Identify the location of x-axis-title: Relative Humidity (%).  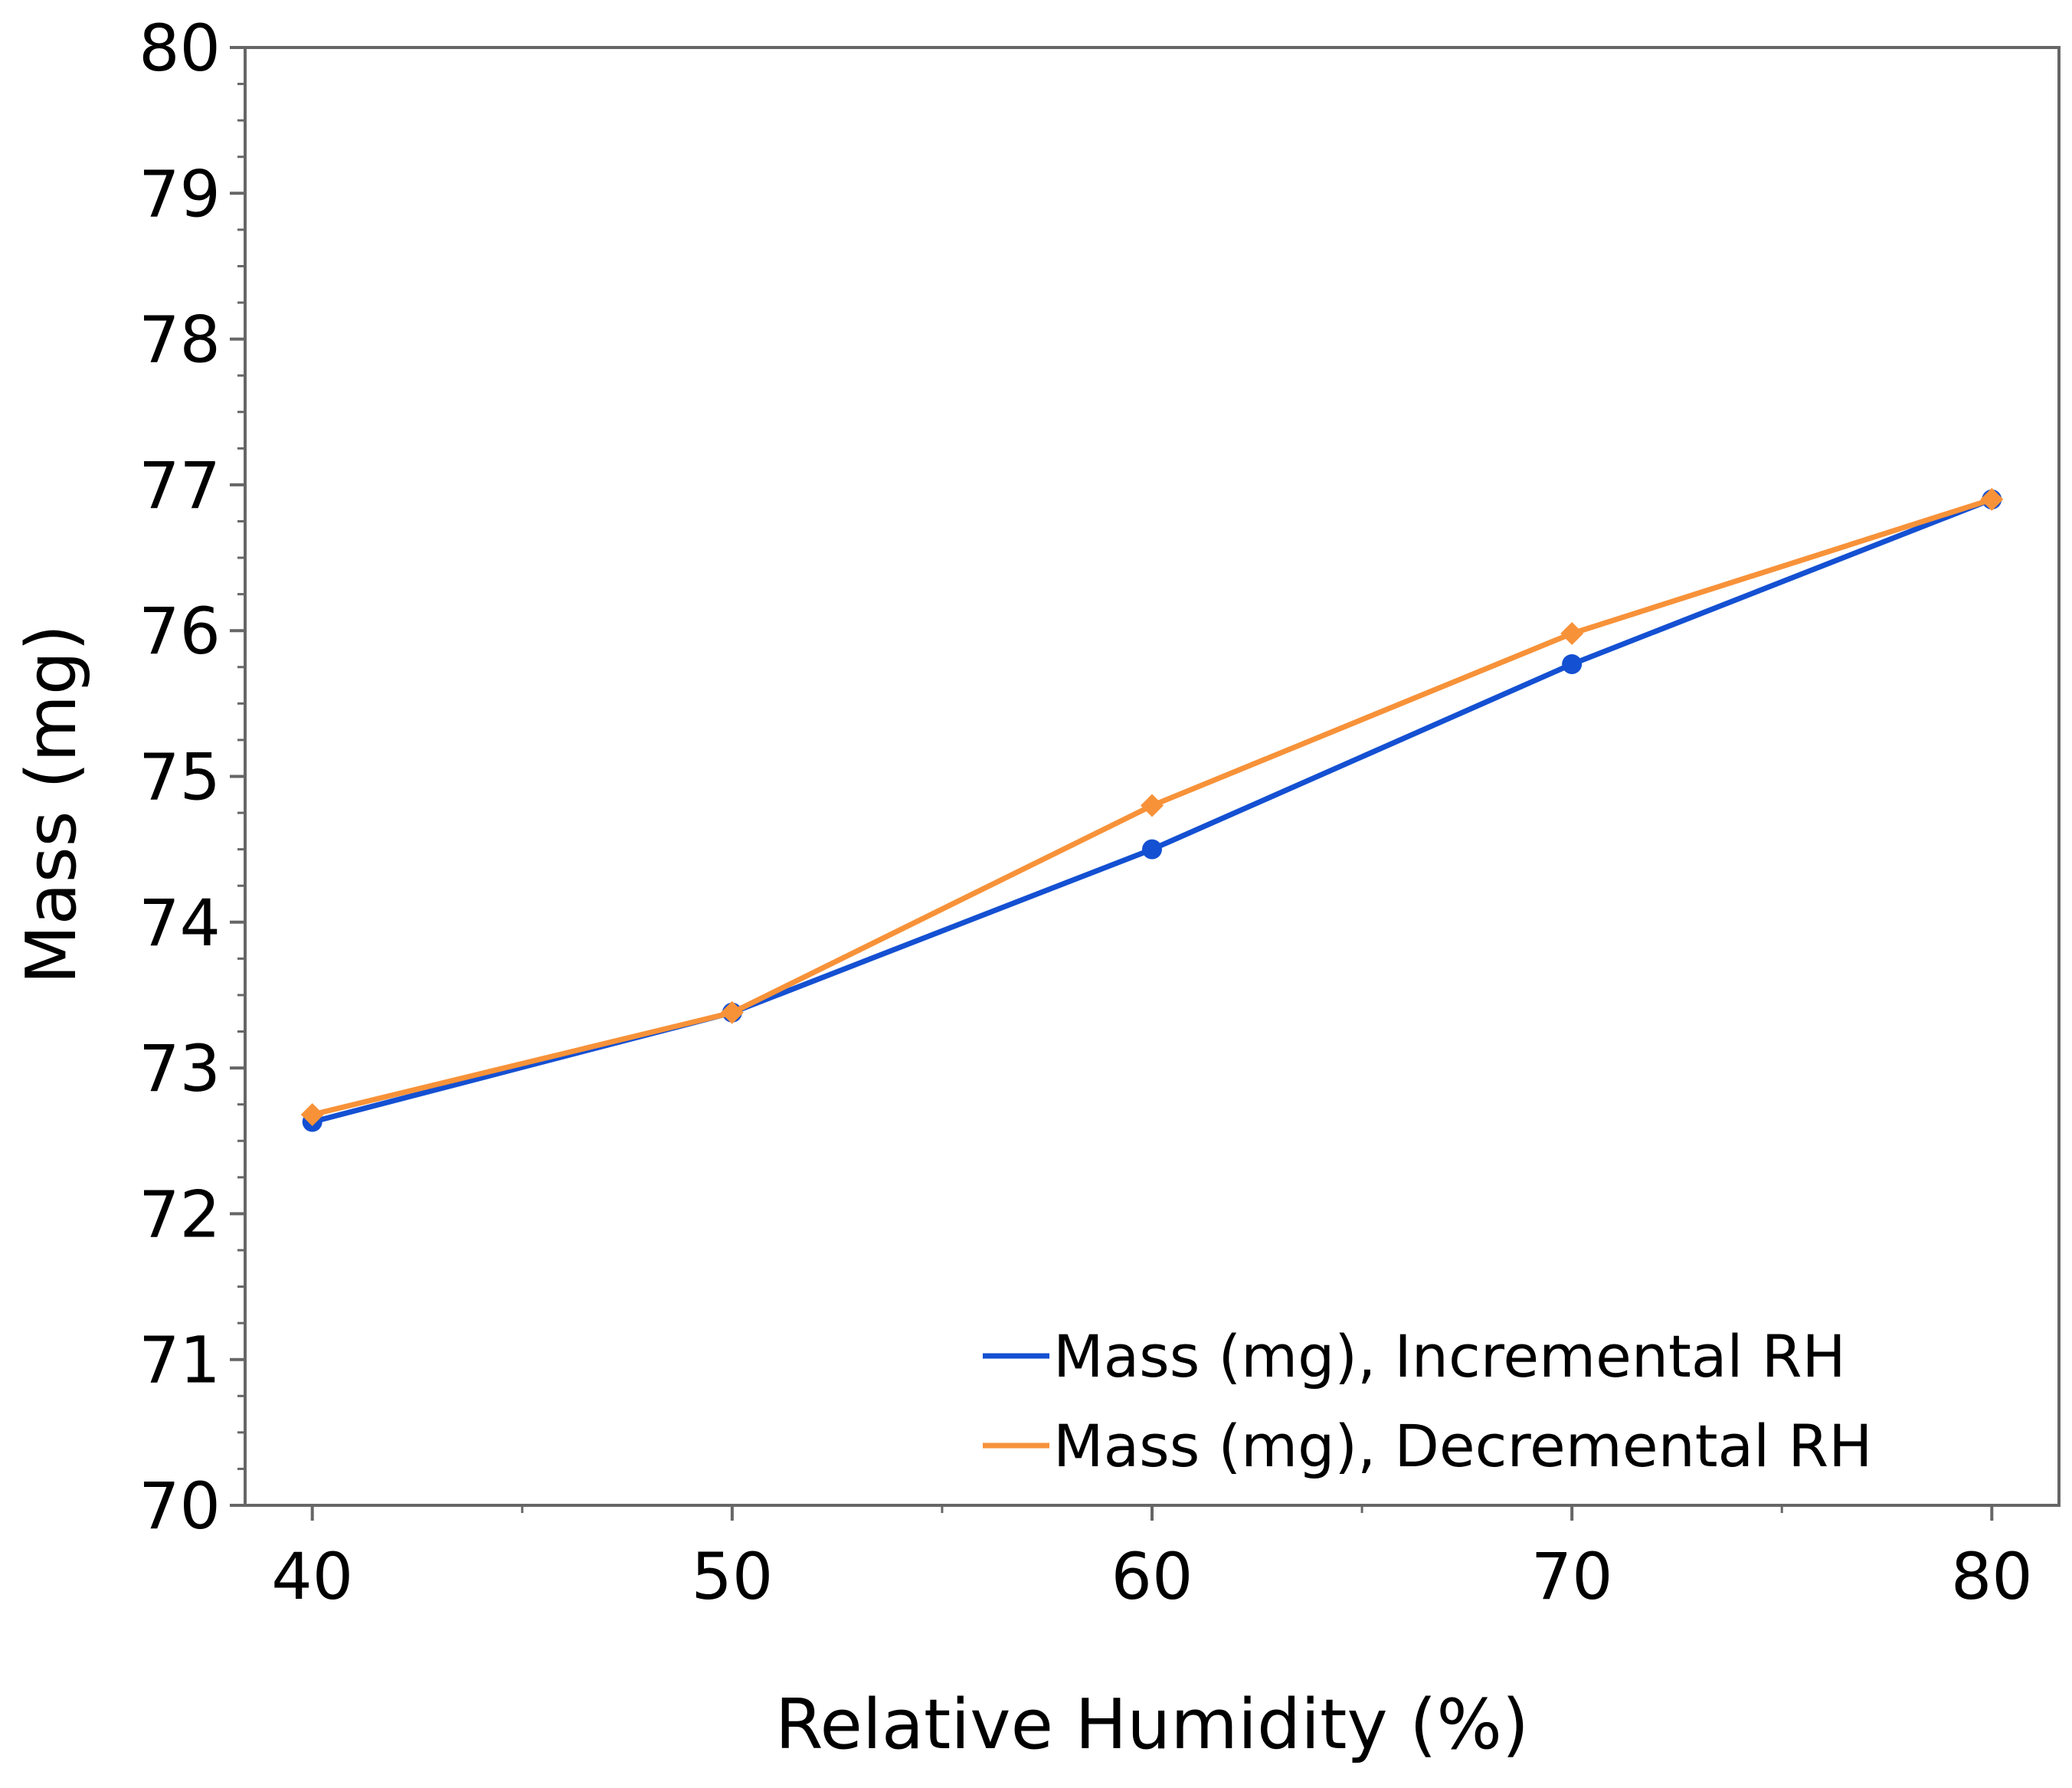
(1152, 1725).